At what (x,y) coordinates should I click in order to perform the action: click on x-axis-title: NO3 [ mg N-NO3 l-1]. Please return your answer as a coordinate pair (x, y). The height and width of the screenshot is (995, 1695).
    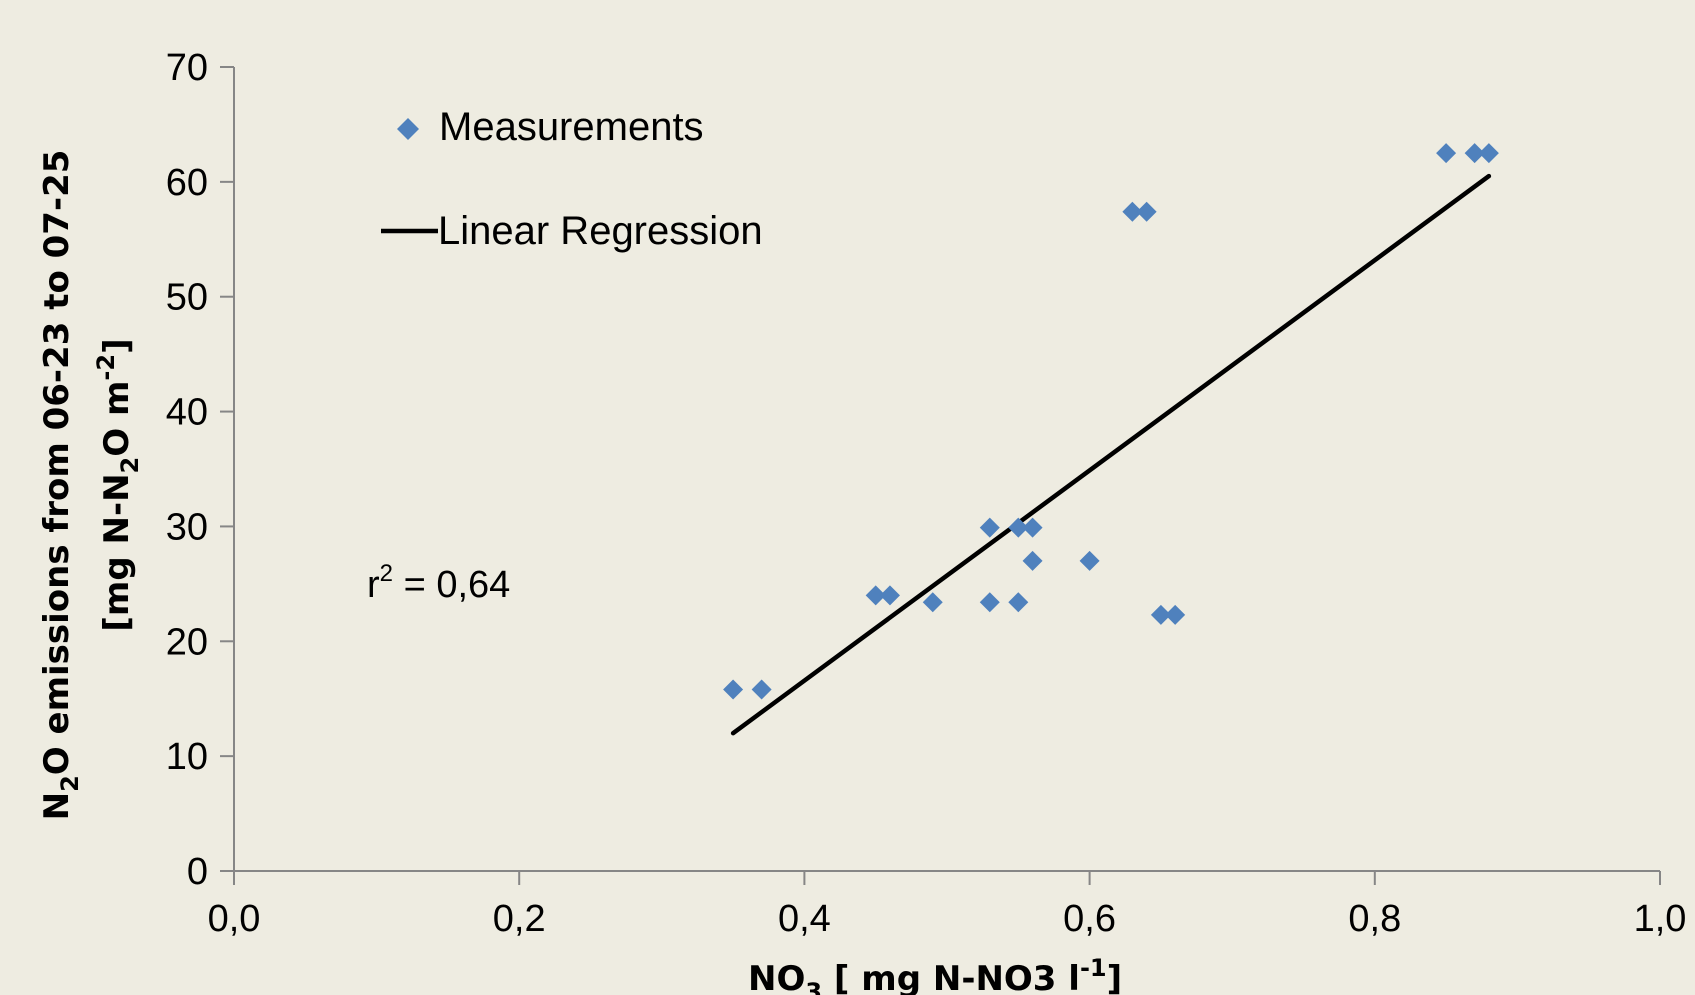
    Looking at the image, I should click on (935, 974).